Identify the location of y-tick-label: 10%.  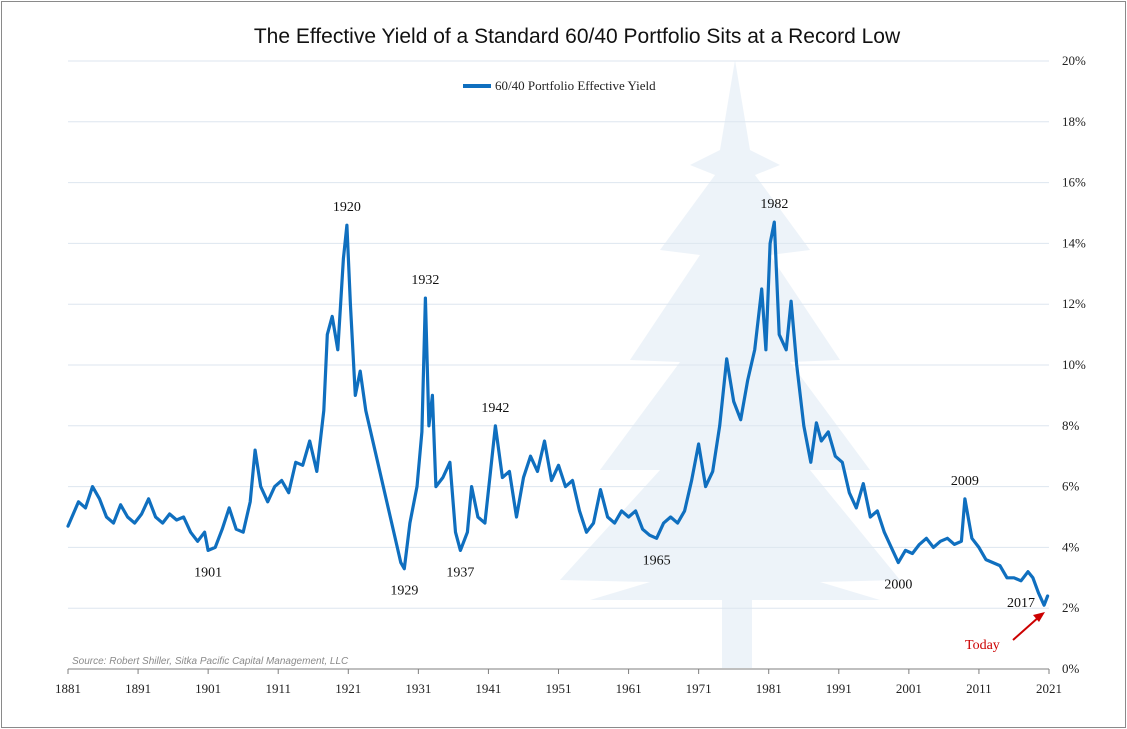
(1074, 364).